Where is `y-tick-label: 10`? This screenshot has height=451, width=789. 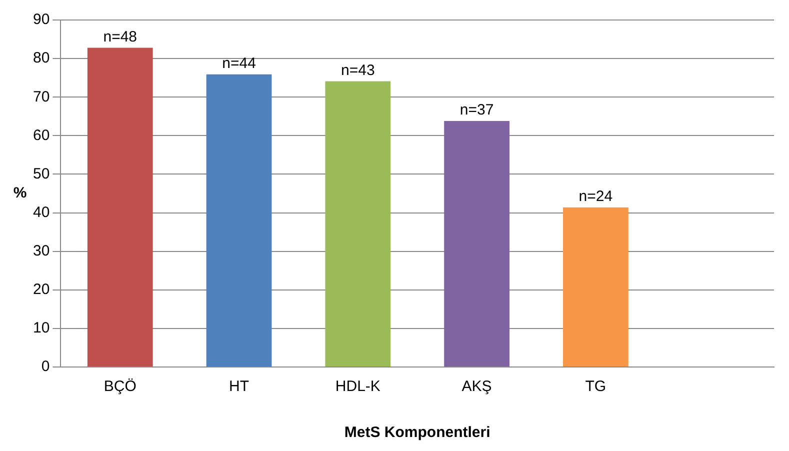 y-tick-label: 10 is located at coordinates (41, 328).